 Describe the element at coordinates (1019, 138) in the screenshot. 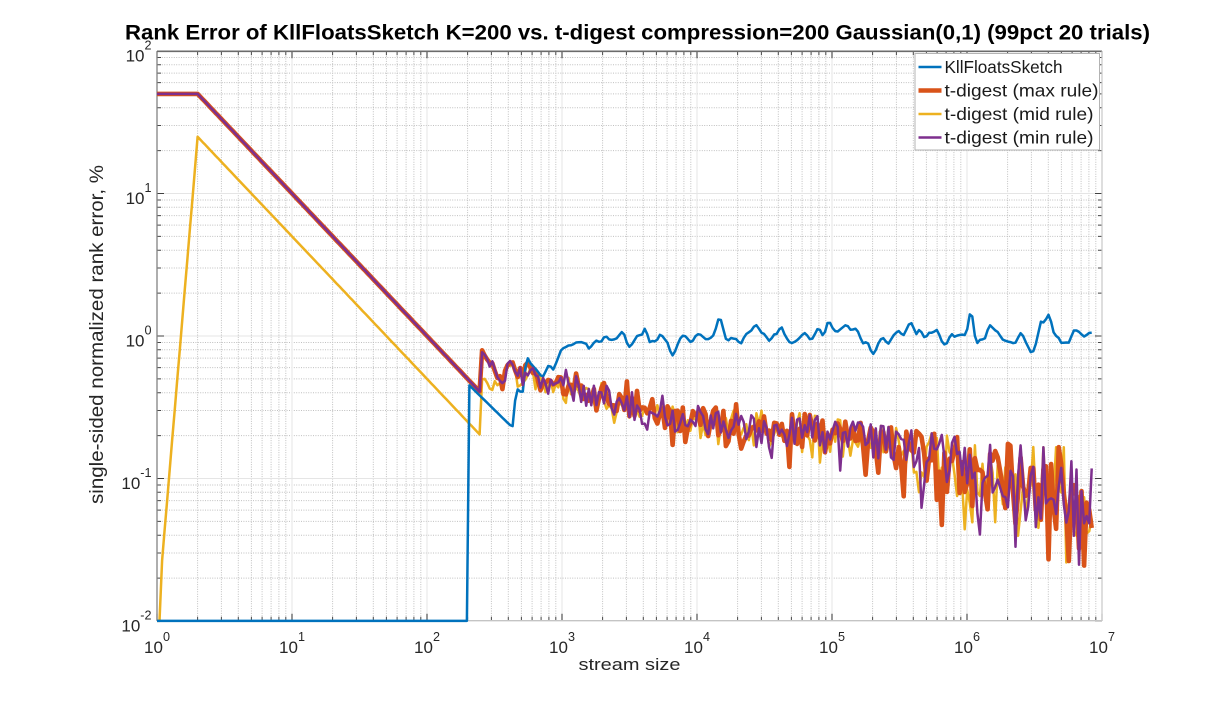

I see `svg-text: t-digest (min rule)` at that location.